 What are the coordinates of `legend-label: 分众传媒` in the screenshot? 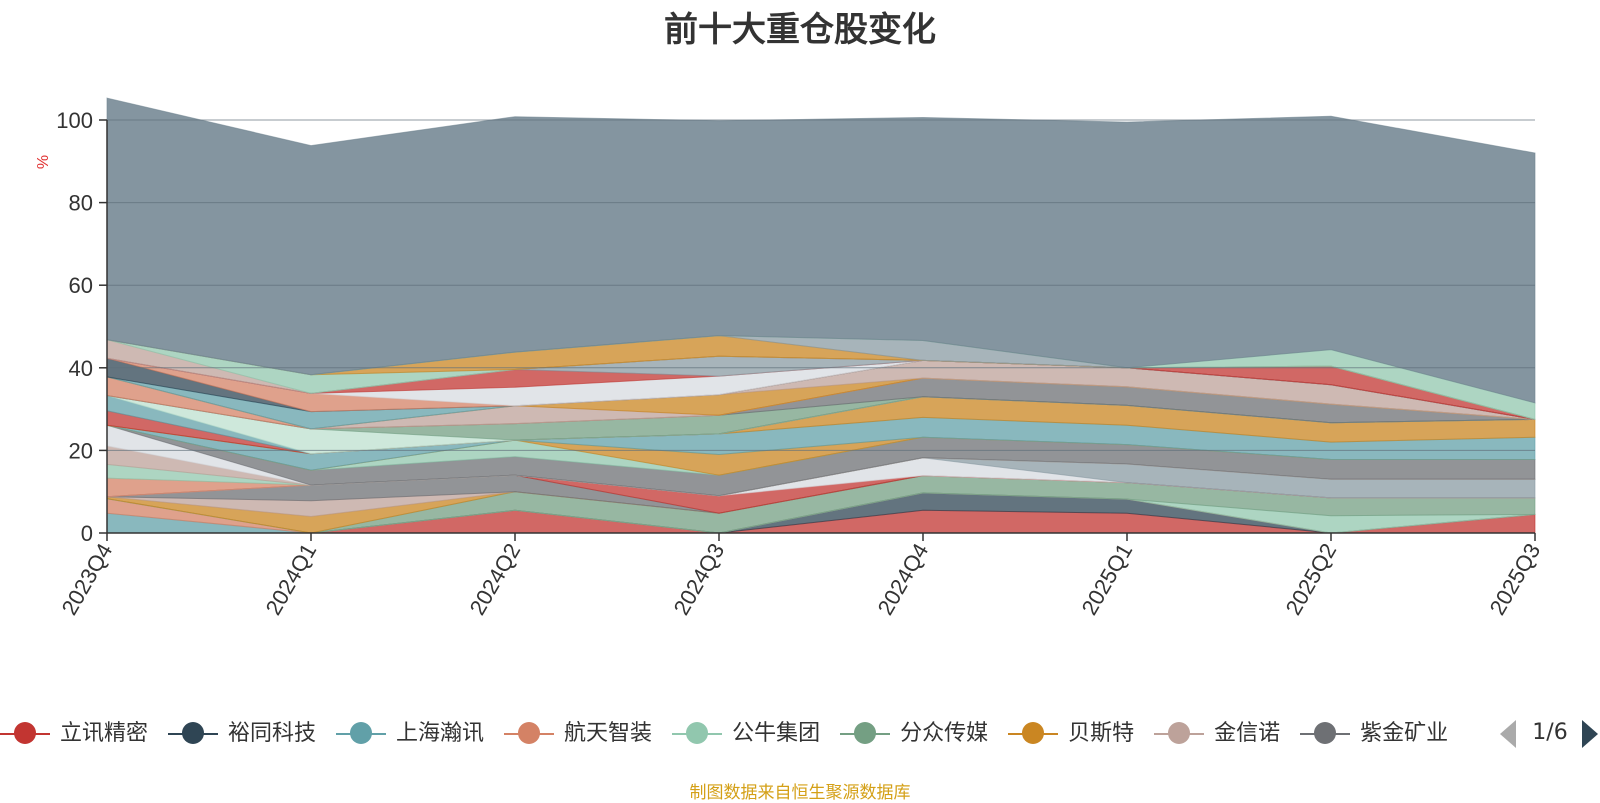 It's located at (944, 733).